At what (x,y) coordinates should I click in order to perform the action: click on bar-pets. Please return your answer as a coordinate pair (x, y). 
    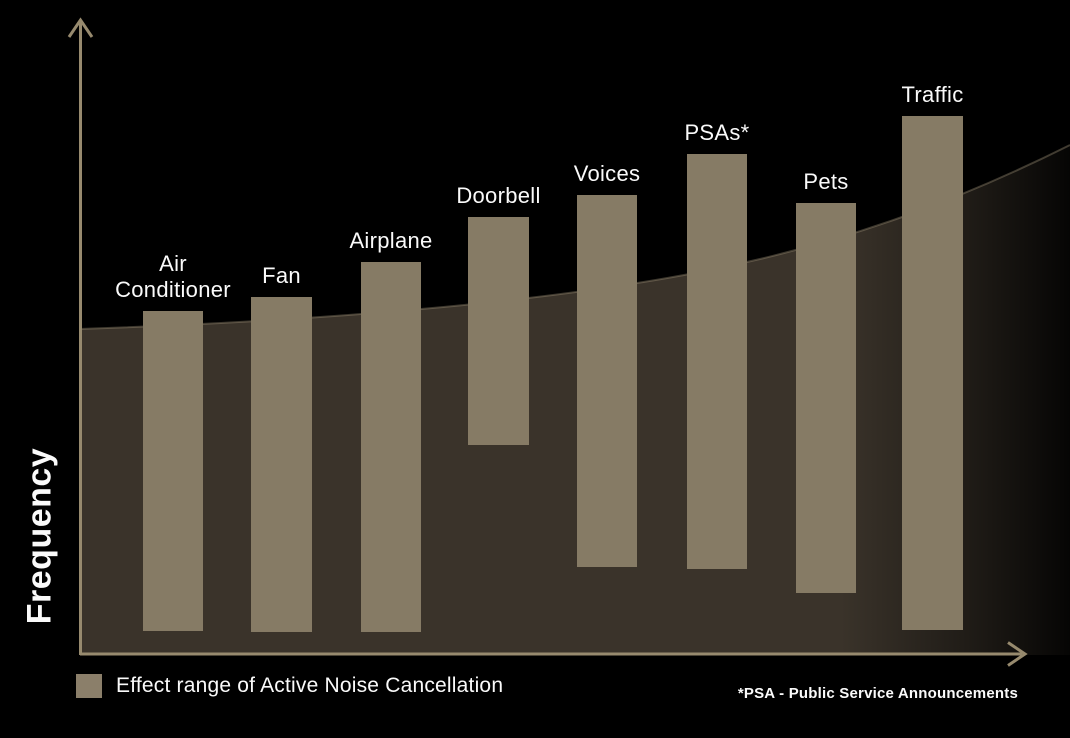
    Looking at the image, I should click on (826, 398).